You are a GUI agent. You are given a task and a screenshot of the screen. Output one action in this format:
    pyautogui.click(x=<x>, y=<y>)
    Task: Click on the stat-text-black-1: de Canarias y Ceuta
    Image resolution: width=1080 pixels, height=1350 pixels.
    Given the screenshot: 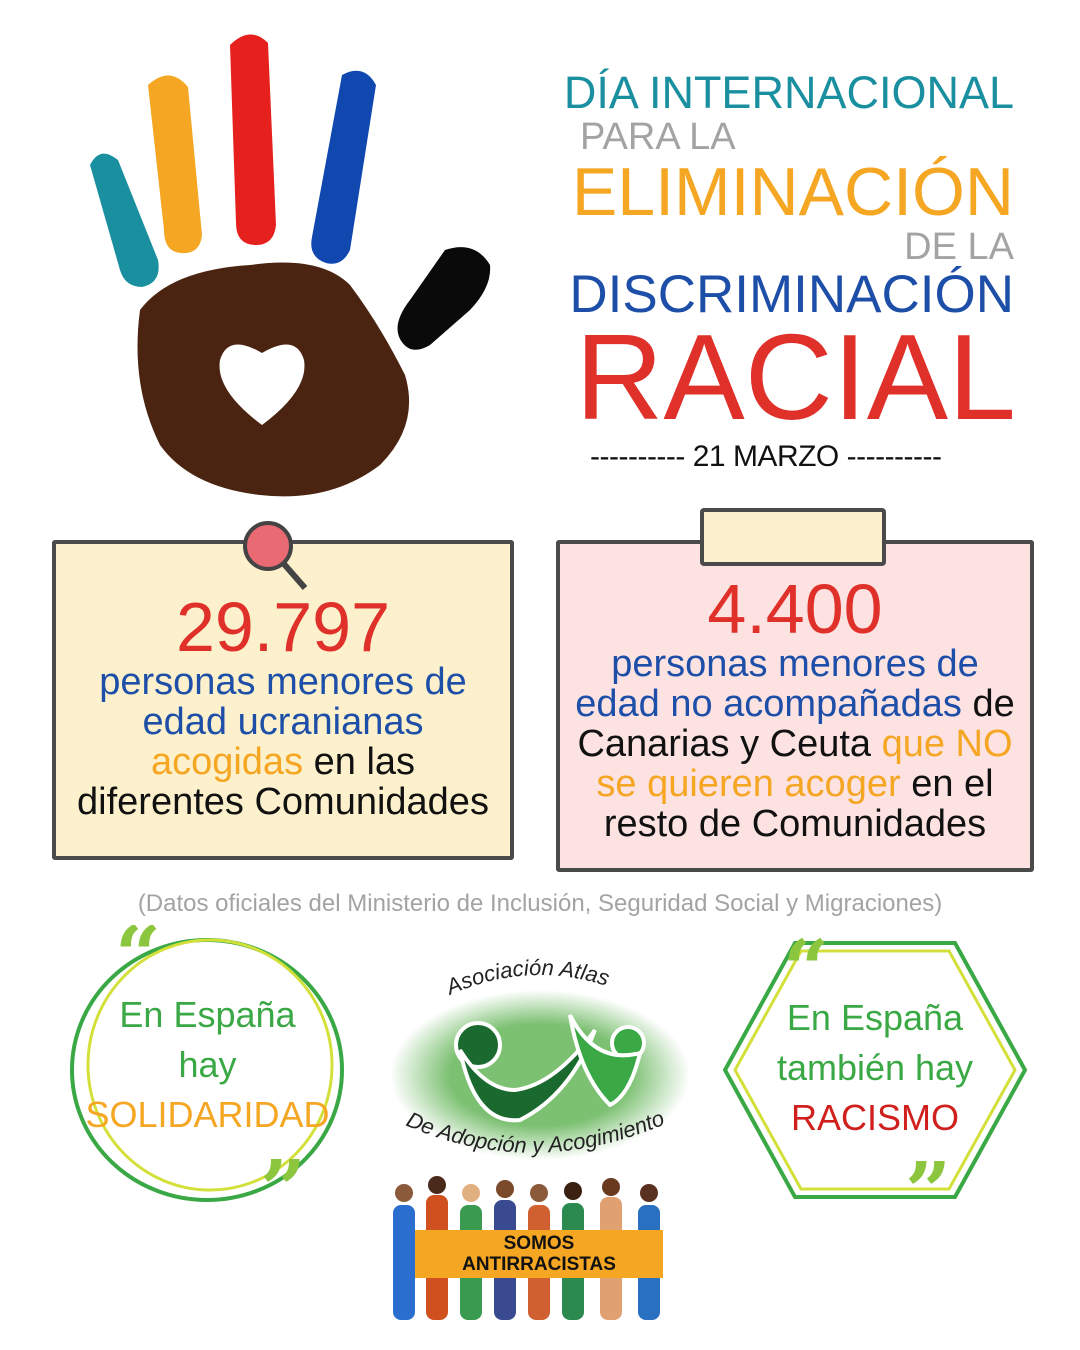 What is the action you would take?
    pyautogui.click(x=796, y=724)
    